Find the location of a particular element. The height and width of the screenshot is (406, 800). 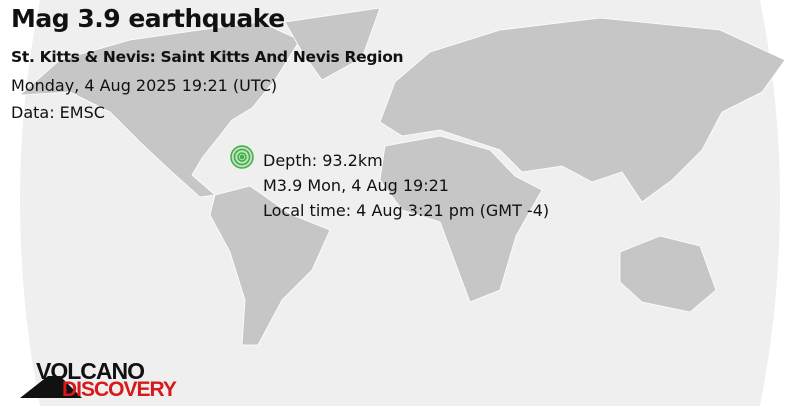

quake-summary: M3.9 Mon, 4 Aug 19:21 is located at coordinates (356, 185).